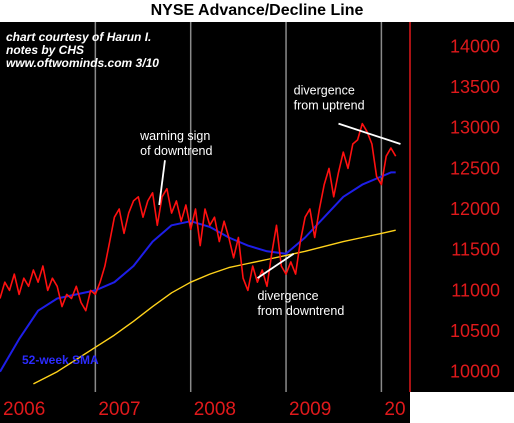 The width and height of the screenshot is (514, 423). What do you see at coordinates (257, 10) in the screenshot?
I see `chart-title: NYSE Advance/Decline Line` at bounding box center [257, 10].